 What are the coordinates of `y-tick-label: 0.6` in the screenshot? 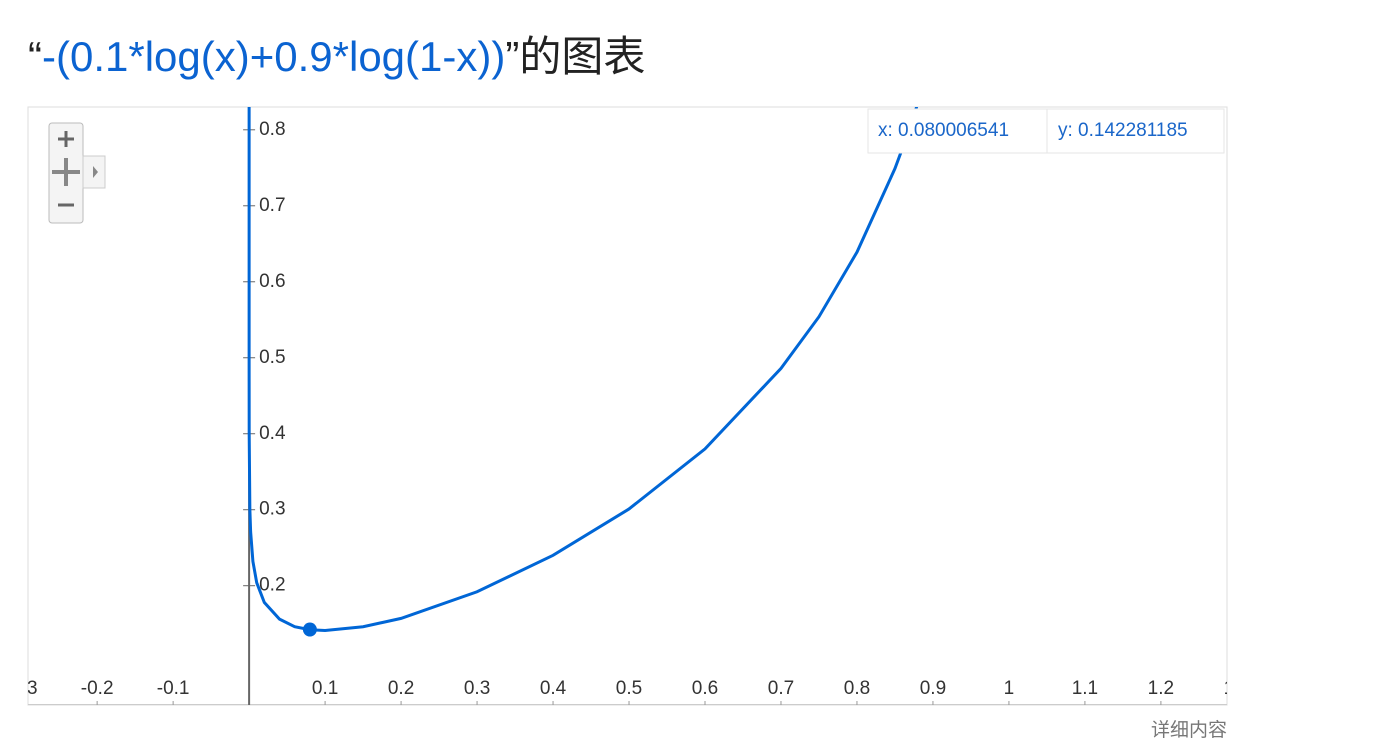 It's located at (272, 281).